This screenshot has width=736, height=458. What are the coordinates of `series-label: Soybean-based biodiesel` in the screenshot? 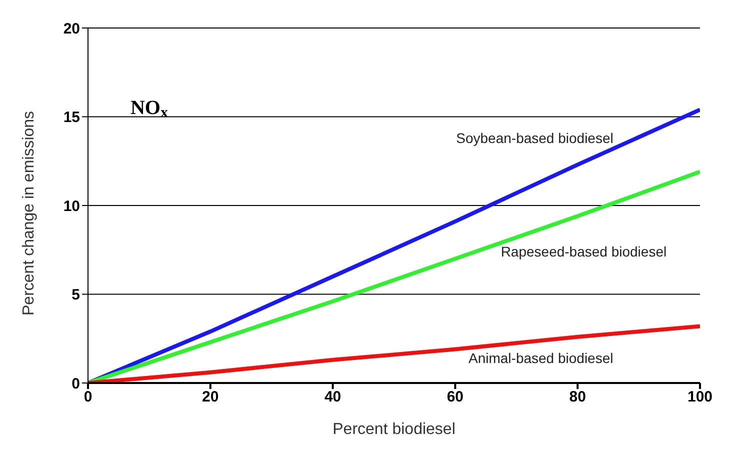 It's located at (535, 138).